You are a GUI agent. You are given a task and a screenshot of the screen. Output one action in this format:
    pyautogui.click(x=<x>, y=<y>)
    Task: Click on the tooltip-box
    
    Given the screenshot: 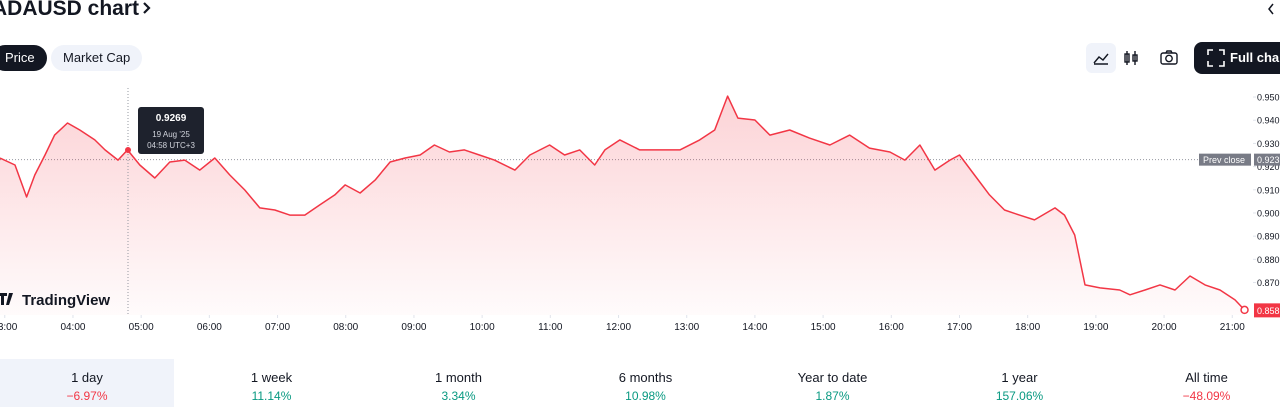 What is the action you would take?
    pyautogui.click(x=171, y=130)
    